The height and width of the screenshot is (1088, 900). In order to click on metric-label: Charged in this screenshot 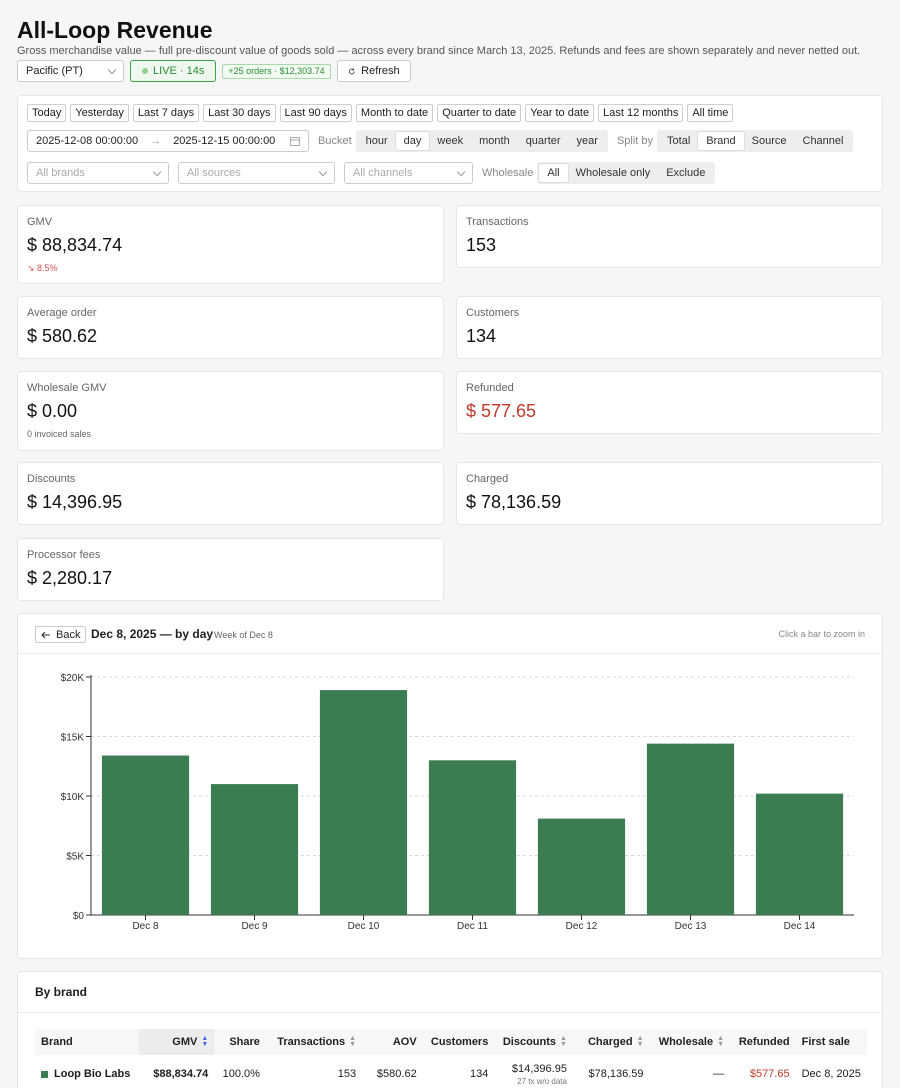, I will do `click(487, 479)`.